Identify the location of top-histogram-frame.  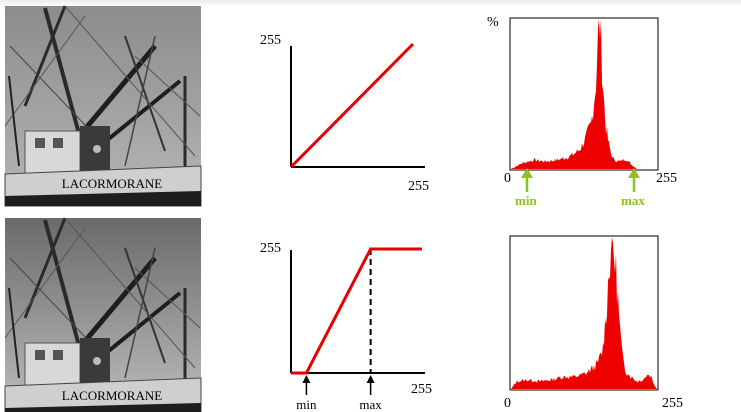
(584, 94).